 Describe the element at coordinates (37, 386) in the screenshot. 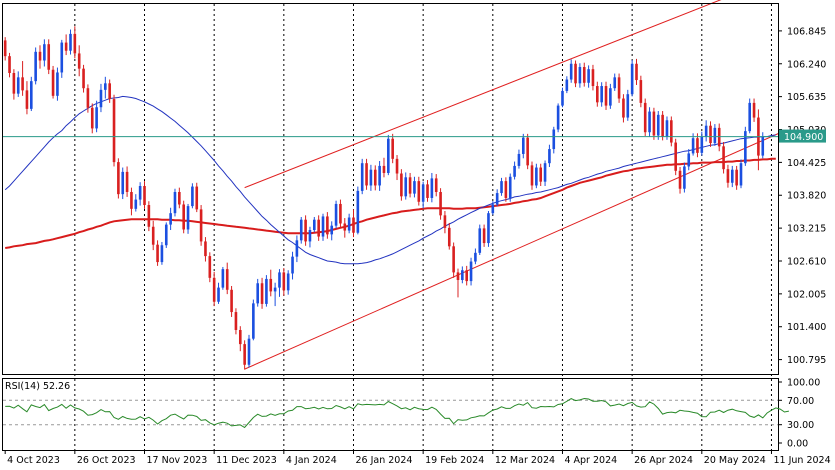

I see `rsi-indicator-label: RSI(14) 52.26` at that location.